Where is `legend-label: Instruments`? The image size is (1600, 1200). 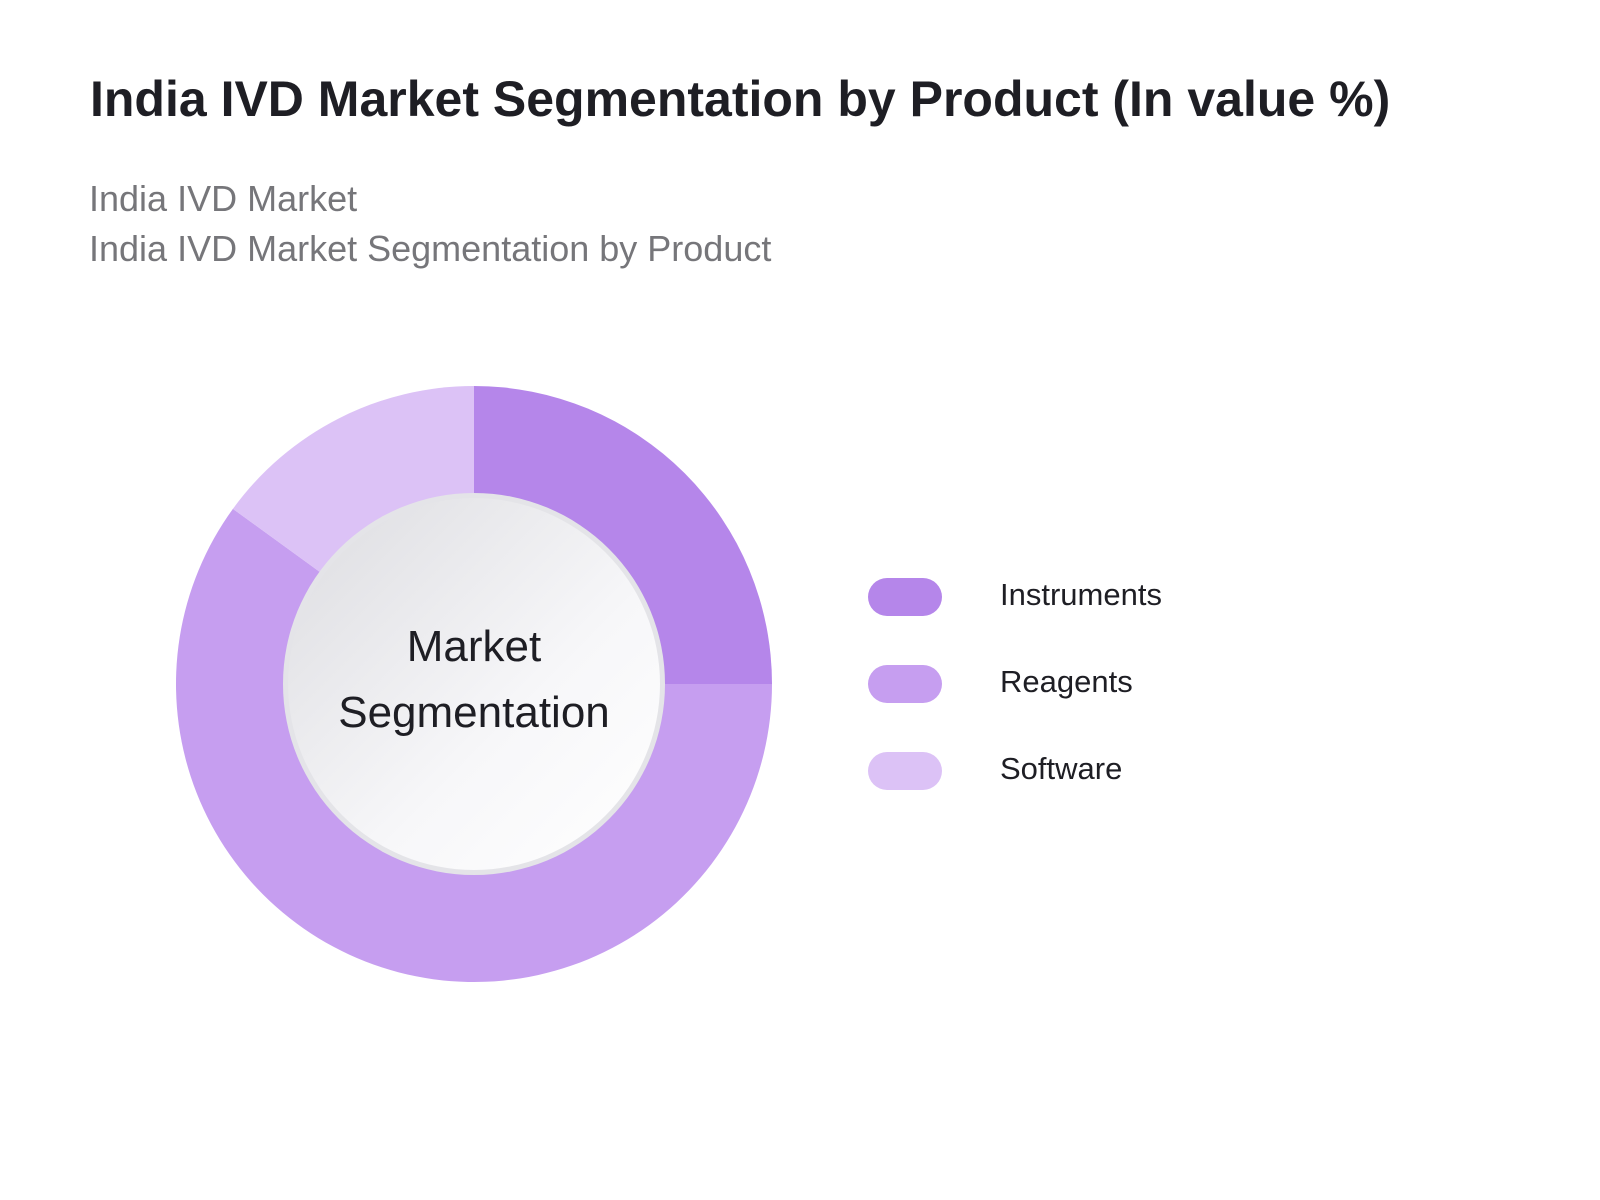 legend-label: Instruments is located at coordinates (1081, 594).